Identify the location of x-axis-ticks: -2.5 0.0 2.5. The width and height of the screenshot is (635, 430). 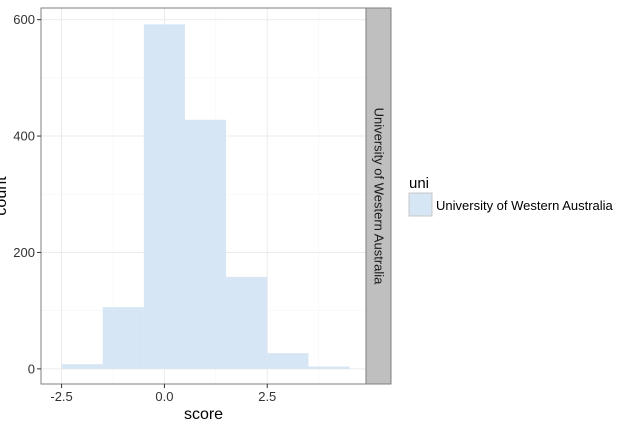
(163, 394).